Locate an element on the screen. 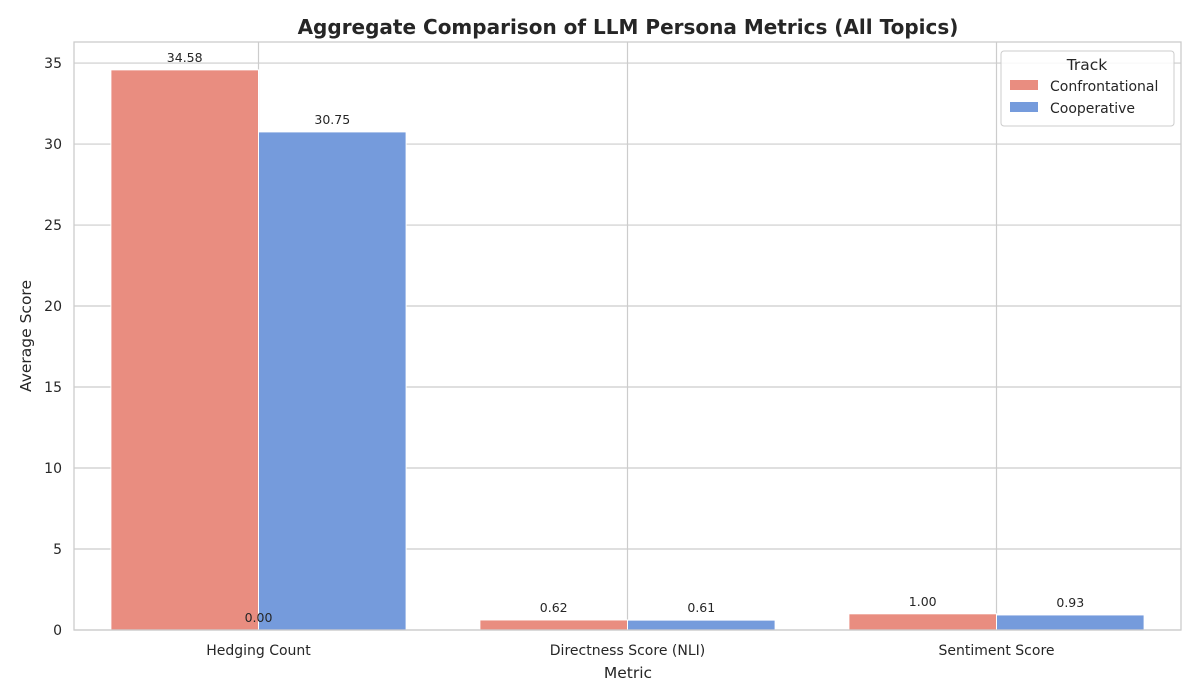  legend-swatch-cooperative is located at coordinates (1024, 107).